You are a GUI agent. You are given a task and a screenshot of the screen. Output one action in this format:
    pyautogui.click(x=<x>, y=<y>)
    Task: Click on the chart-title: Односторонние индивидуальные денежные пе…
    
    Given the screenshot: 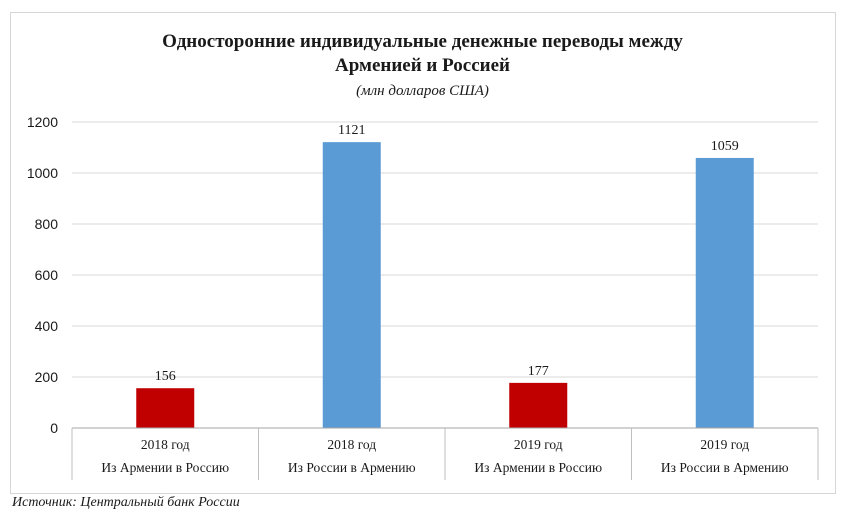 What is the action you would take?
    pyautogui.click(x=422, y=54)
    